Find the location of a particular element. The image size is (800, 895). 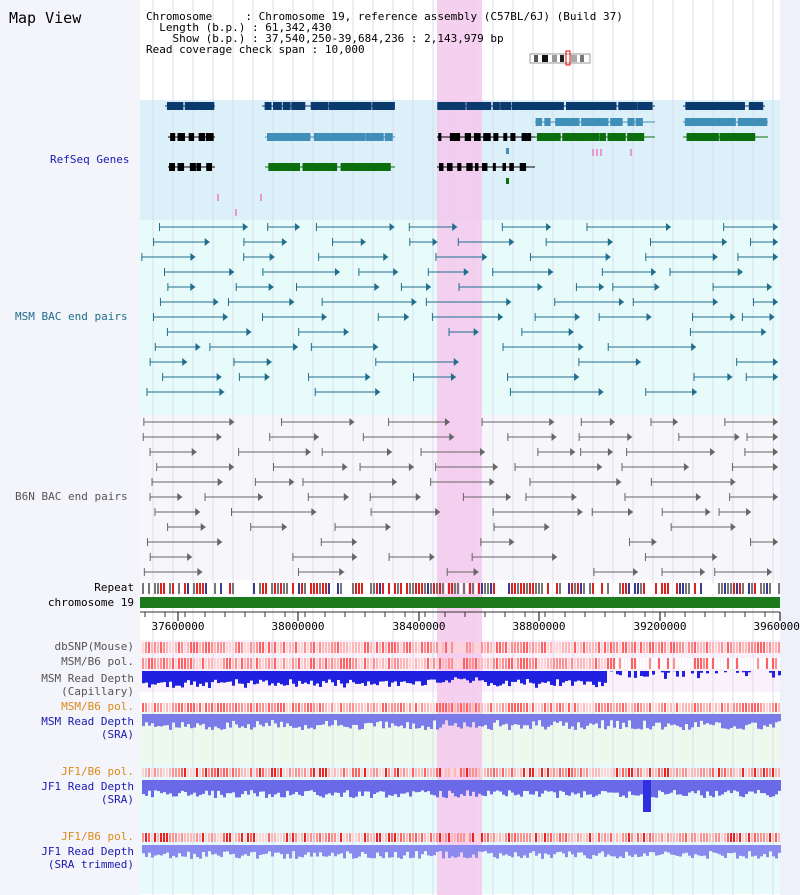

gene-row5b-exon is located at coordinates (333, 167).